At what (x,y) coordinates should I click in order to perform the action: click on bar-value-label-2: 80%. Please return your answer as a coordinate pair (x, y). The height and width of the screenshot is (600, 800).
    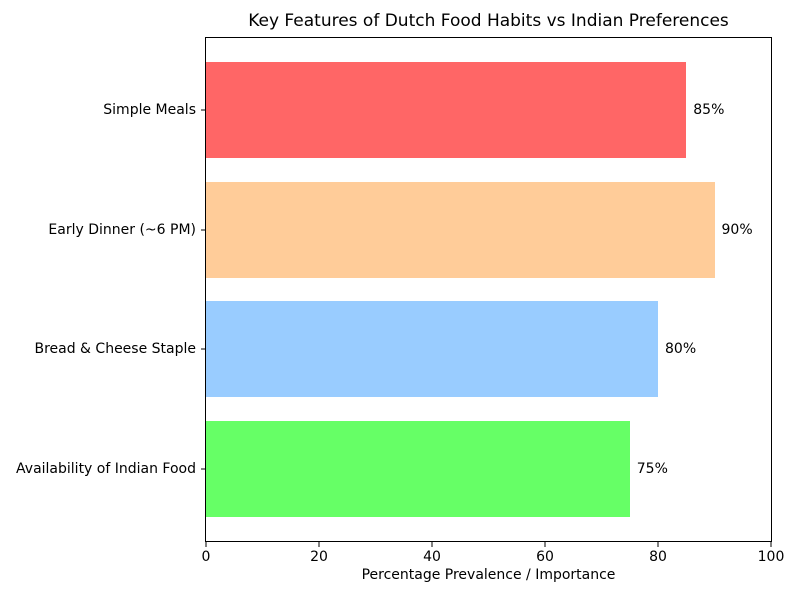
    Looking at the image, I should click on (681, 349).